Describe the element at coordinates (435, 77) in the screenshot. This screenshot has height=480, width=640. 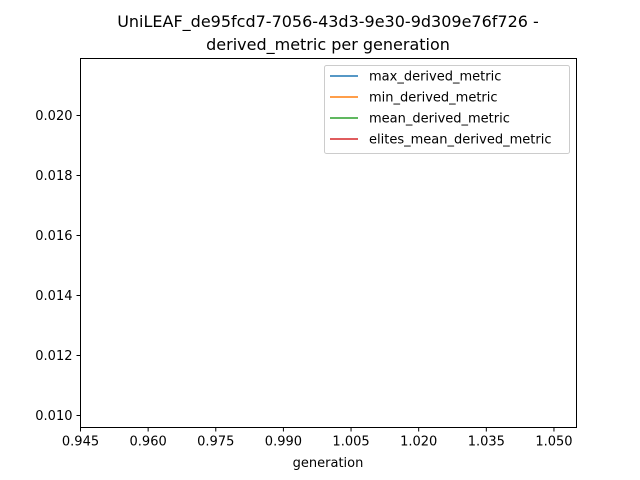
I see `legend-label: max_derived_metric` at that location.